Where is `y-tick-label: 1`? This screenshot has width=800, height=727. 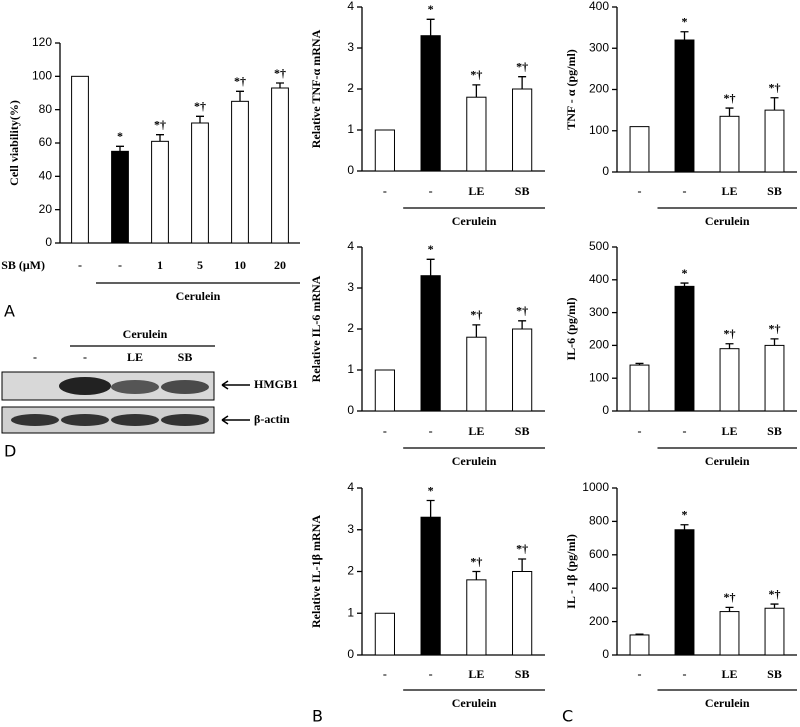 y-tick-label: 1 is located at coordinates (350, 369).